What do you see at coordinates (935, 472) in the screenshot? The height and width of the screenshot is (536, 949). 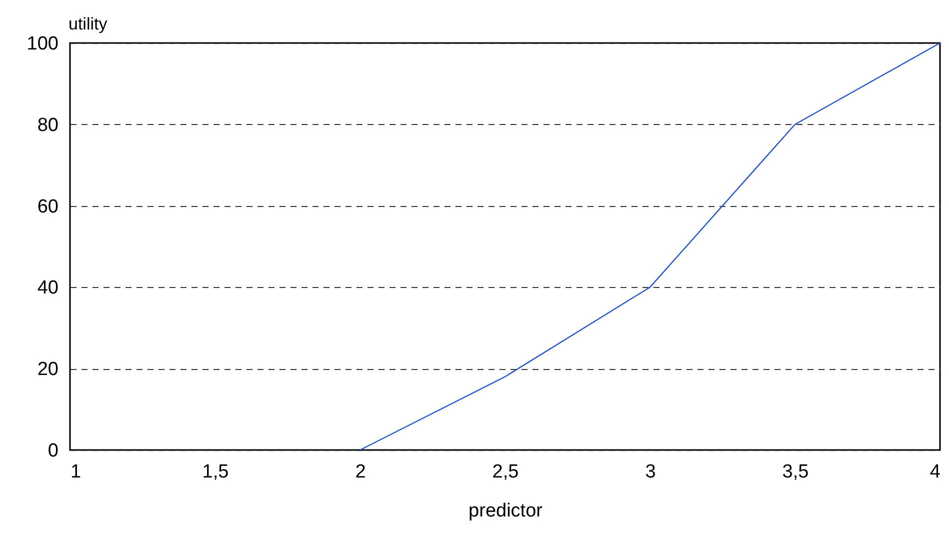 I see `x-tick-label: 4` at bounding box center [935, 472].